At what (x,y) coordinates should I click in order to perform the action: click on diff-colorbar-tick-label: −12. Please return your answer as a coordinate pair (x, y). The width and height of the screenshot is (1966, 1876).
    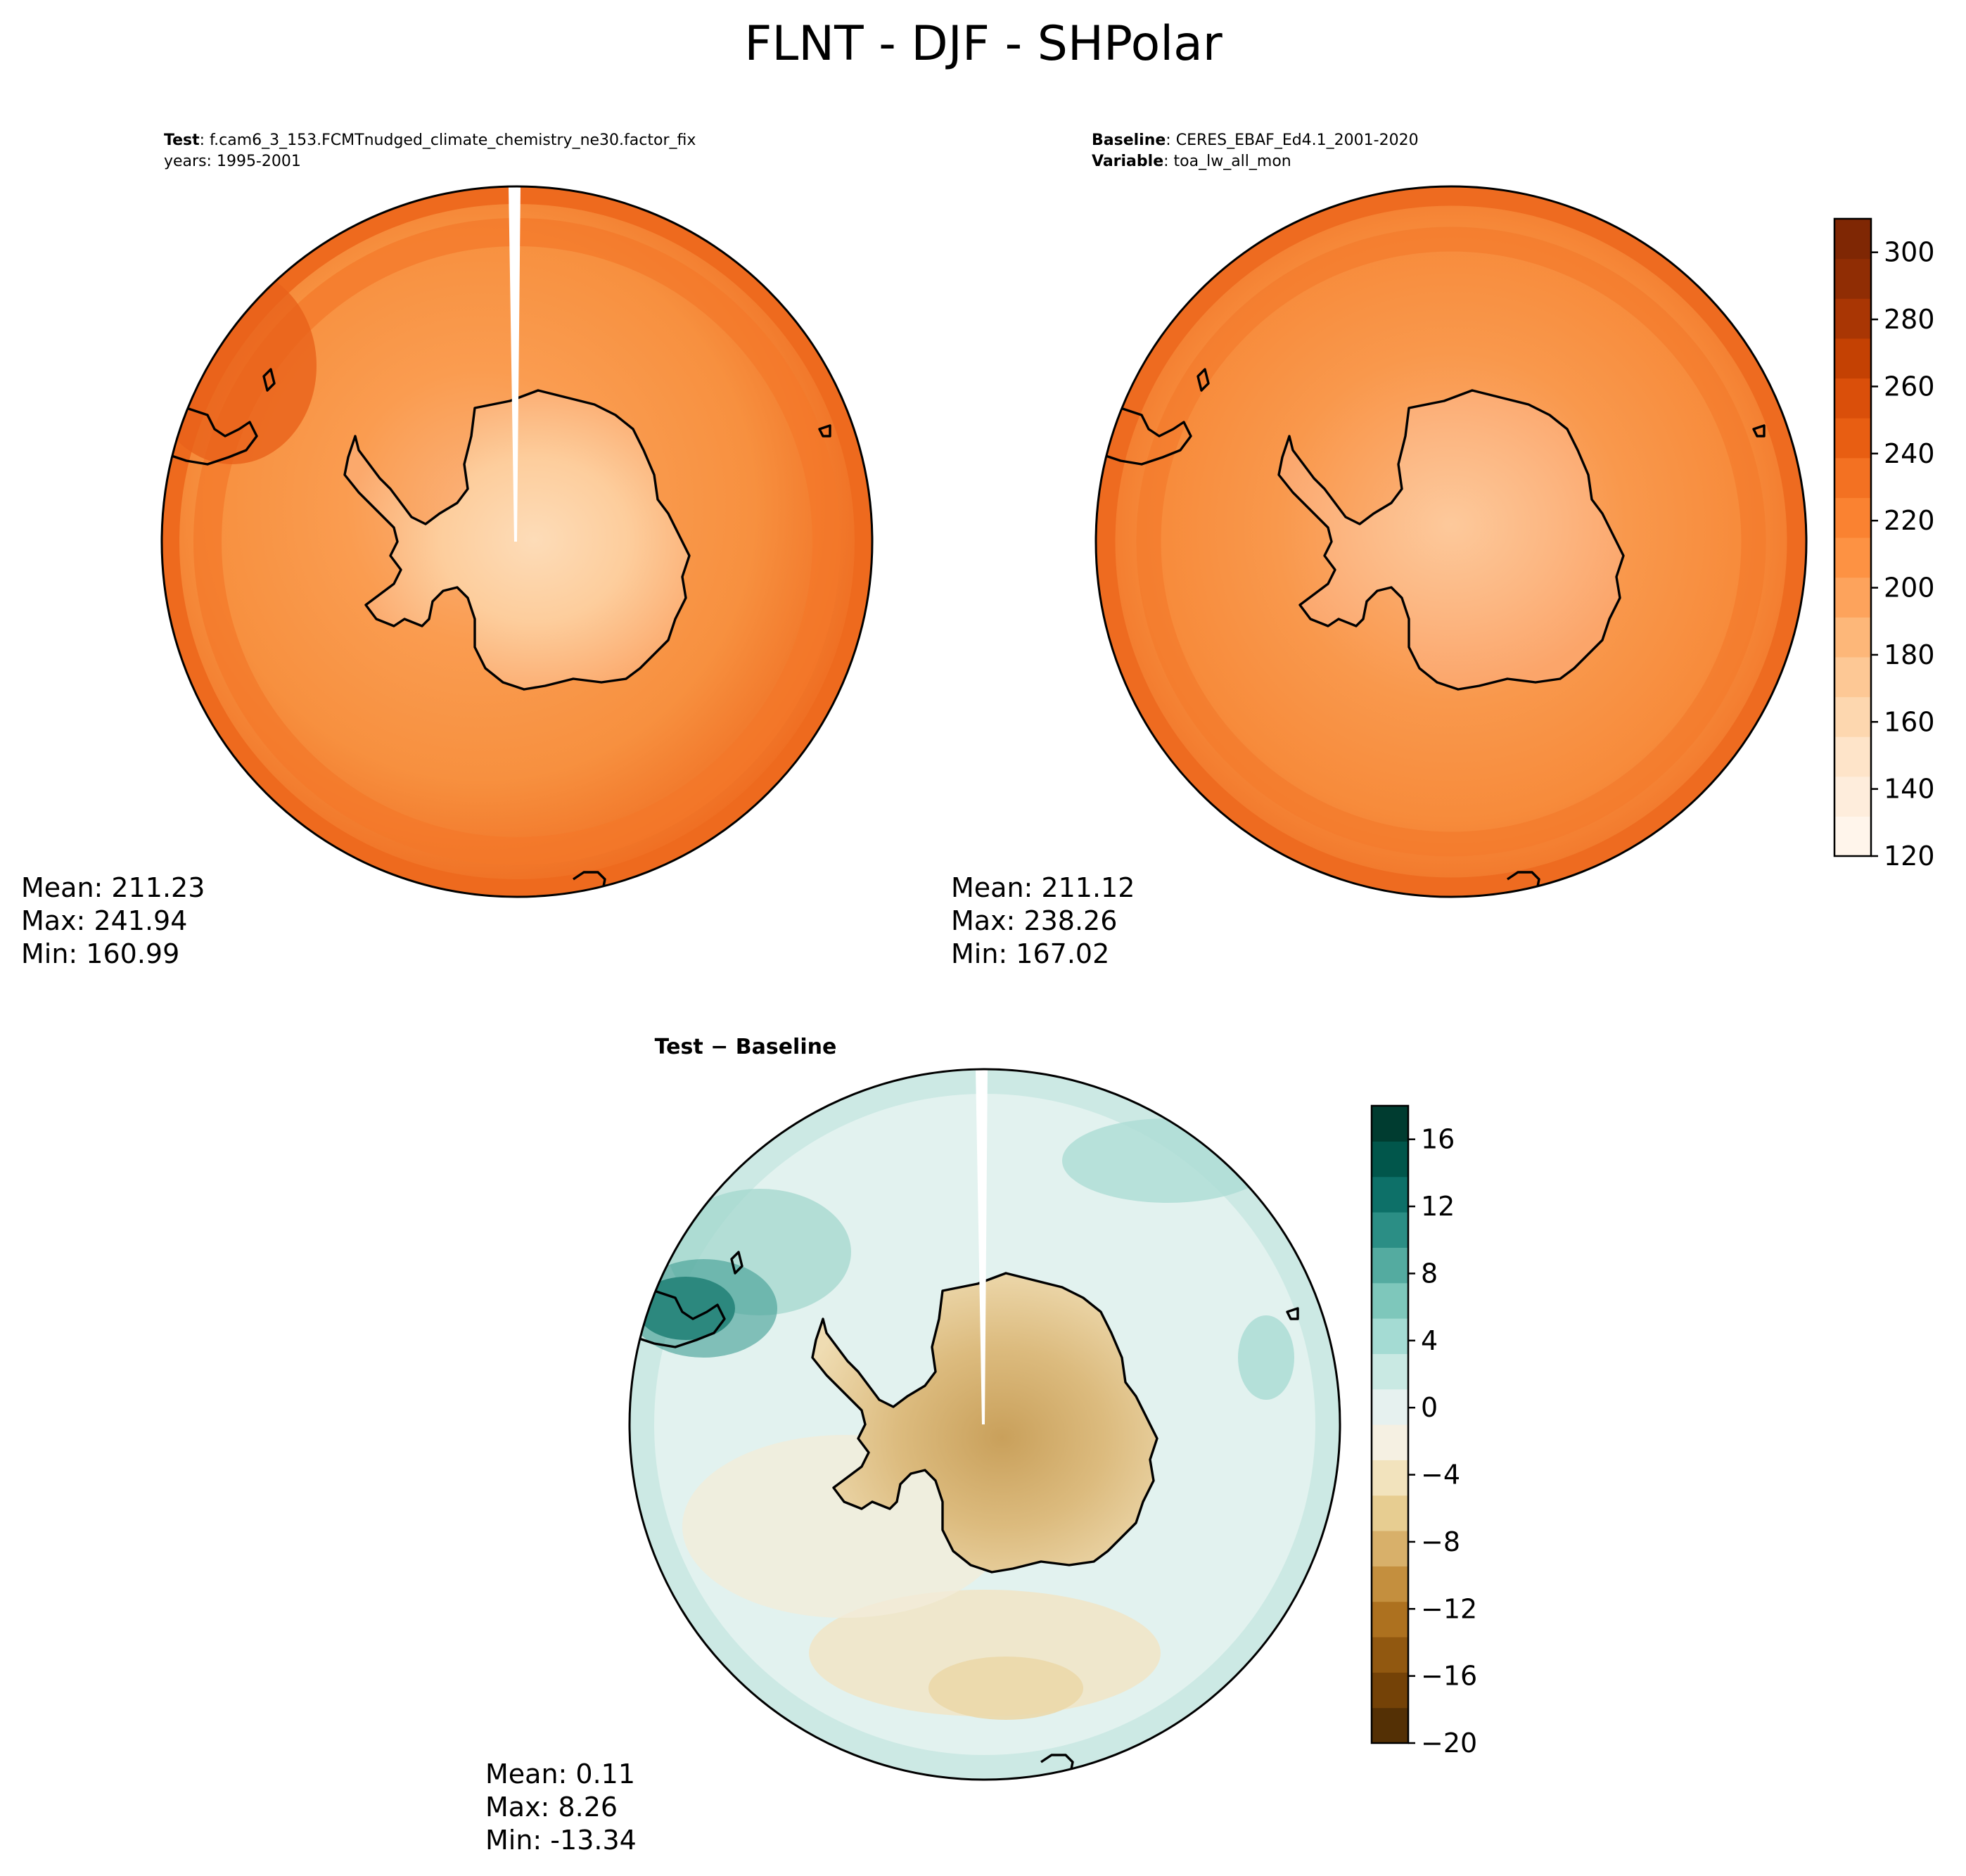
    Looking at the image, I should click on (1449, 1608).